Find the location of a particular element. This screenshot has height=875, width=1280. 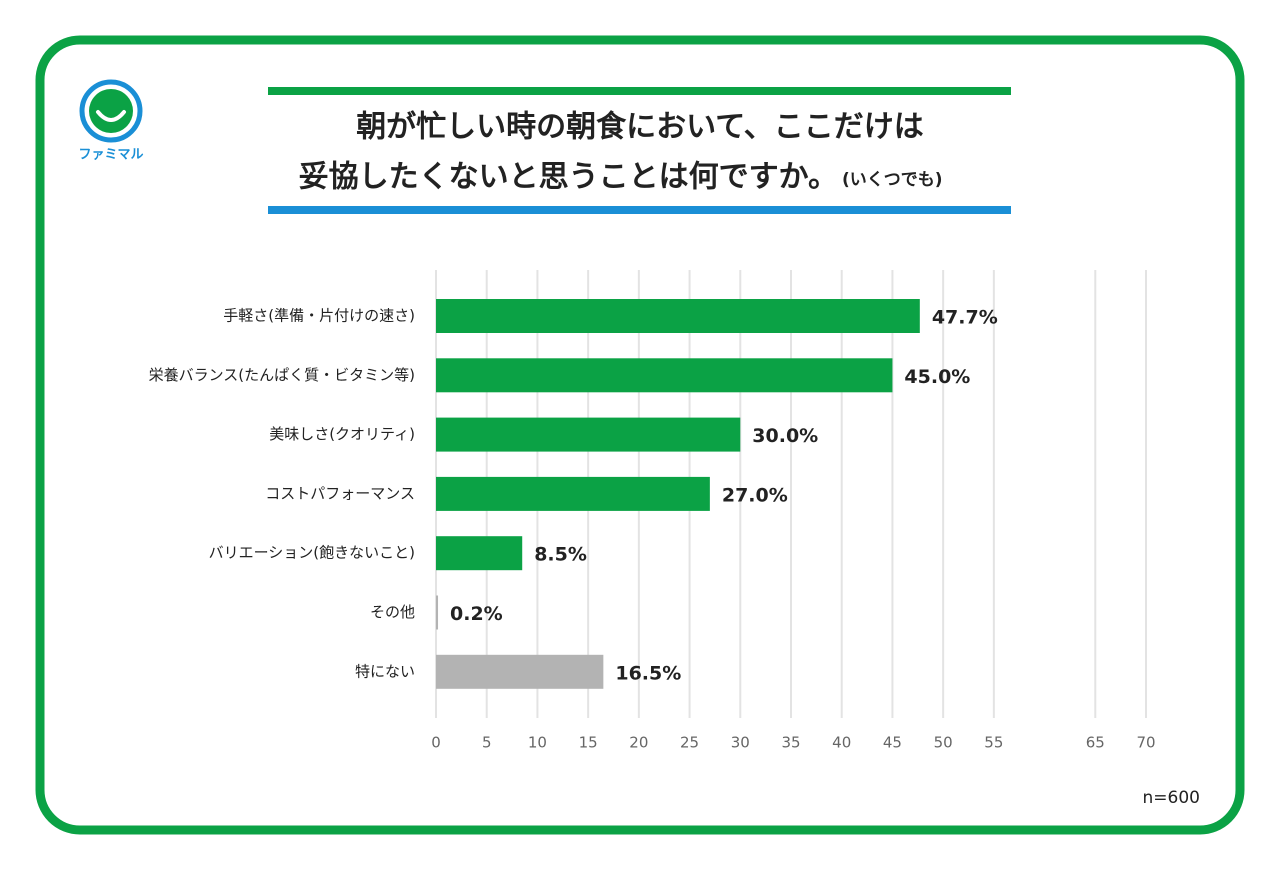

y-tick-label: コストパフォーマンス is located at coordinates (340, 493).